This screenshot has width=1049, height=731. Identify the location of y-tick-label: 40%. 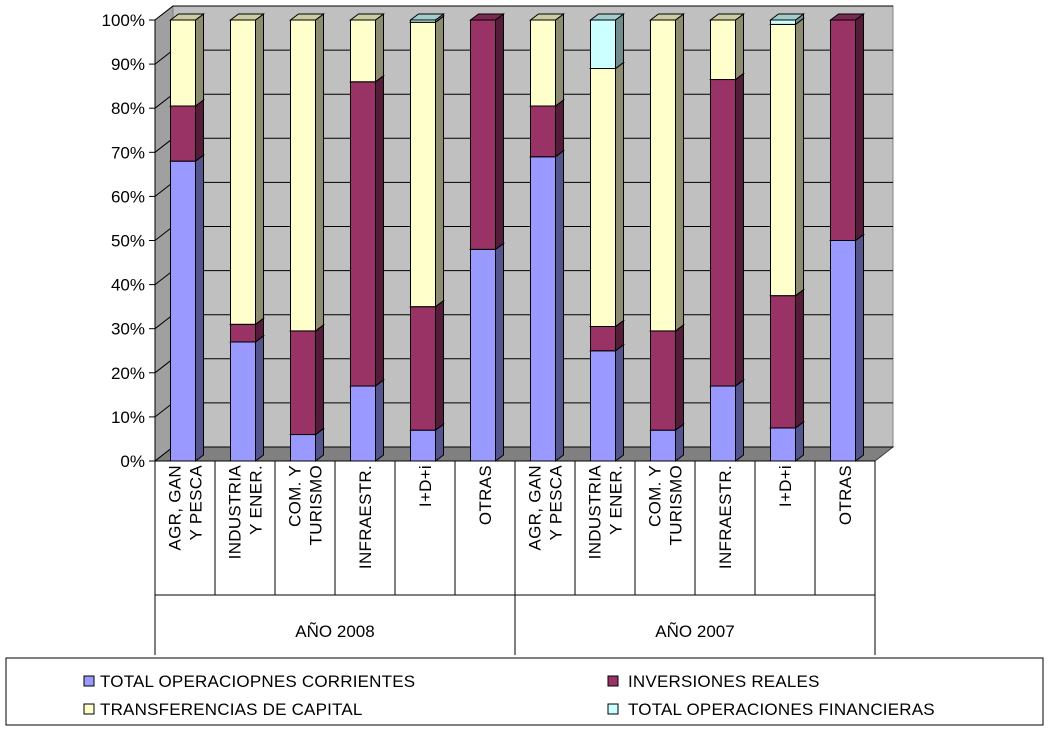
(128, 285).